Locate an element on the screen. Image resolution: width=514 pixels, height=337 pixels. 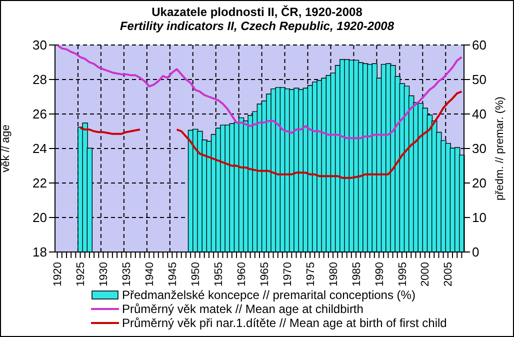
legend-label: Průměrný věk matek // Mean age at childbirth is located at coordinates (243, 309).